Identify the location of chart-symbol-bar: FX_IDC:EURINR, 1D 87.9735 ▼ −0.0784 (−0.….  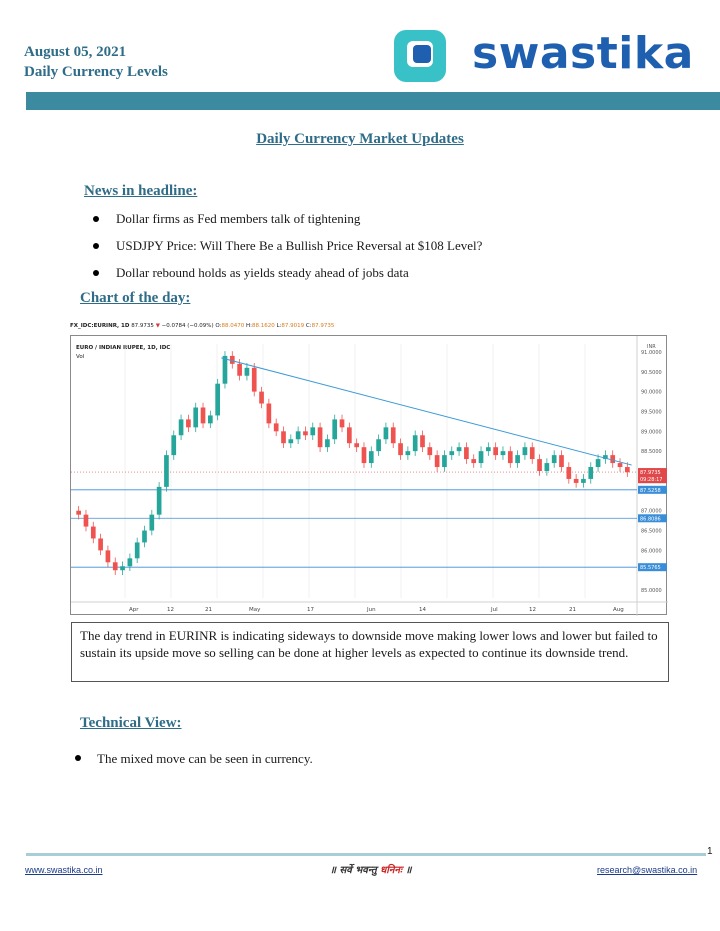
(202, 326).